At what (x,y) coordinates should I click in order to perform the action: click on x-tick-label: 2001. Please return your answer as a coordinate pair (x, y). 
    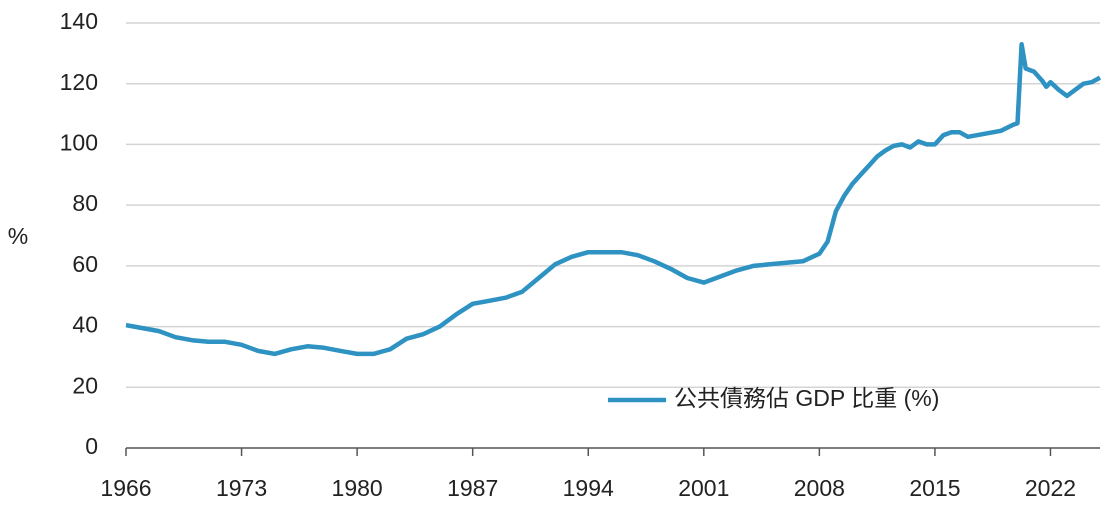
    Looking at the image, I should click on (703, 488).